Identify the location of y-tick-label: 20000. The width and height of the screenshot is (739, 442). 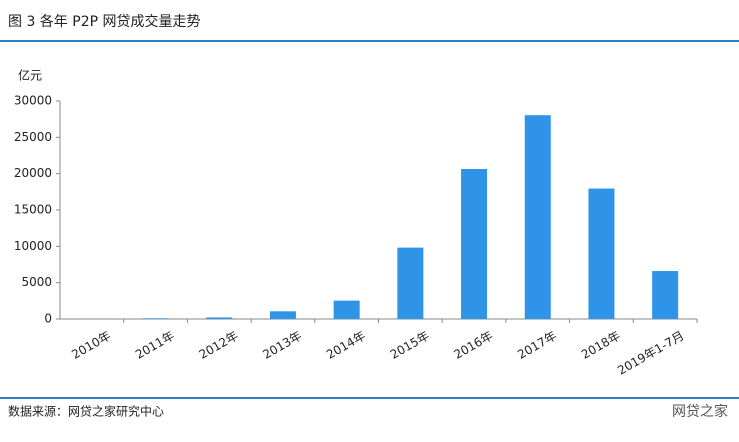
(33, 173).